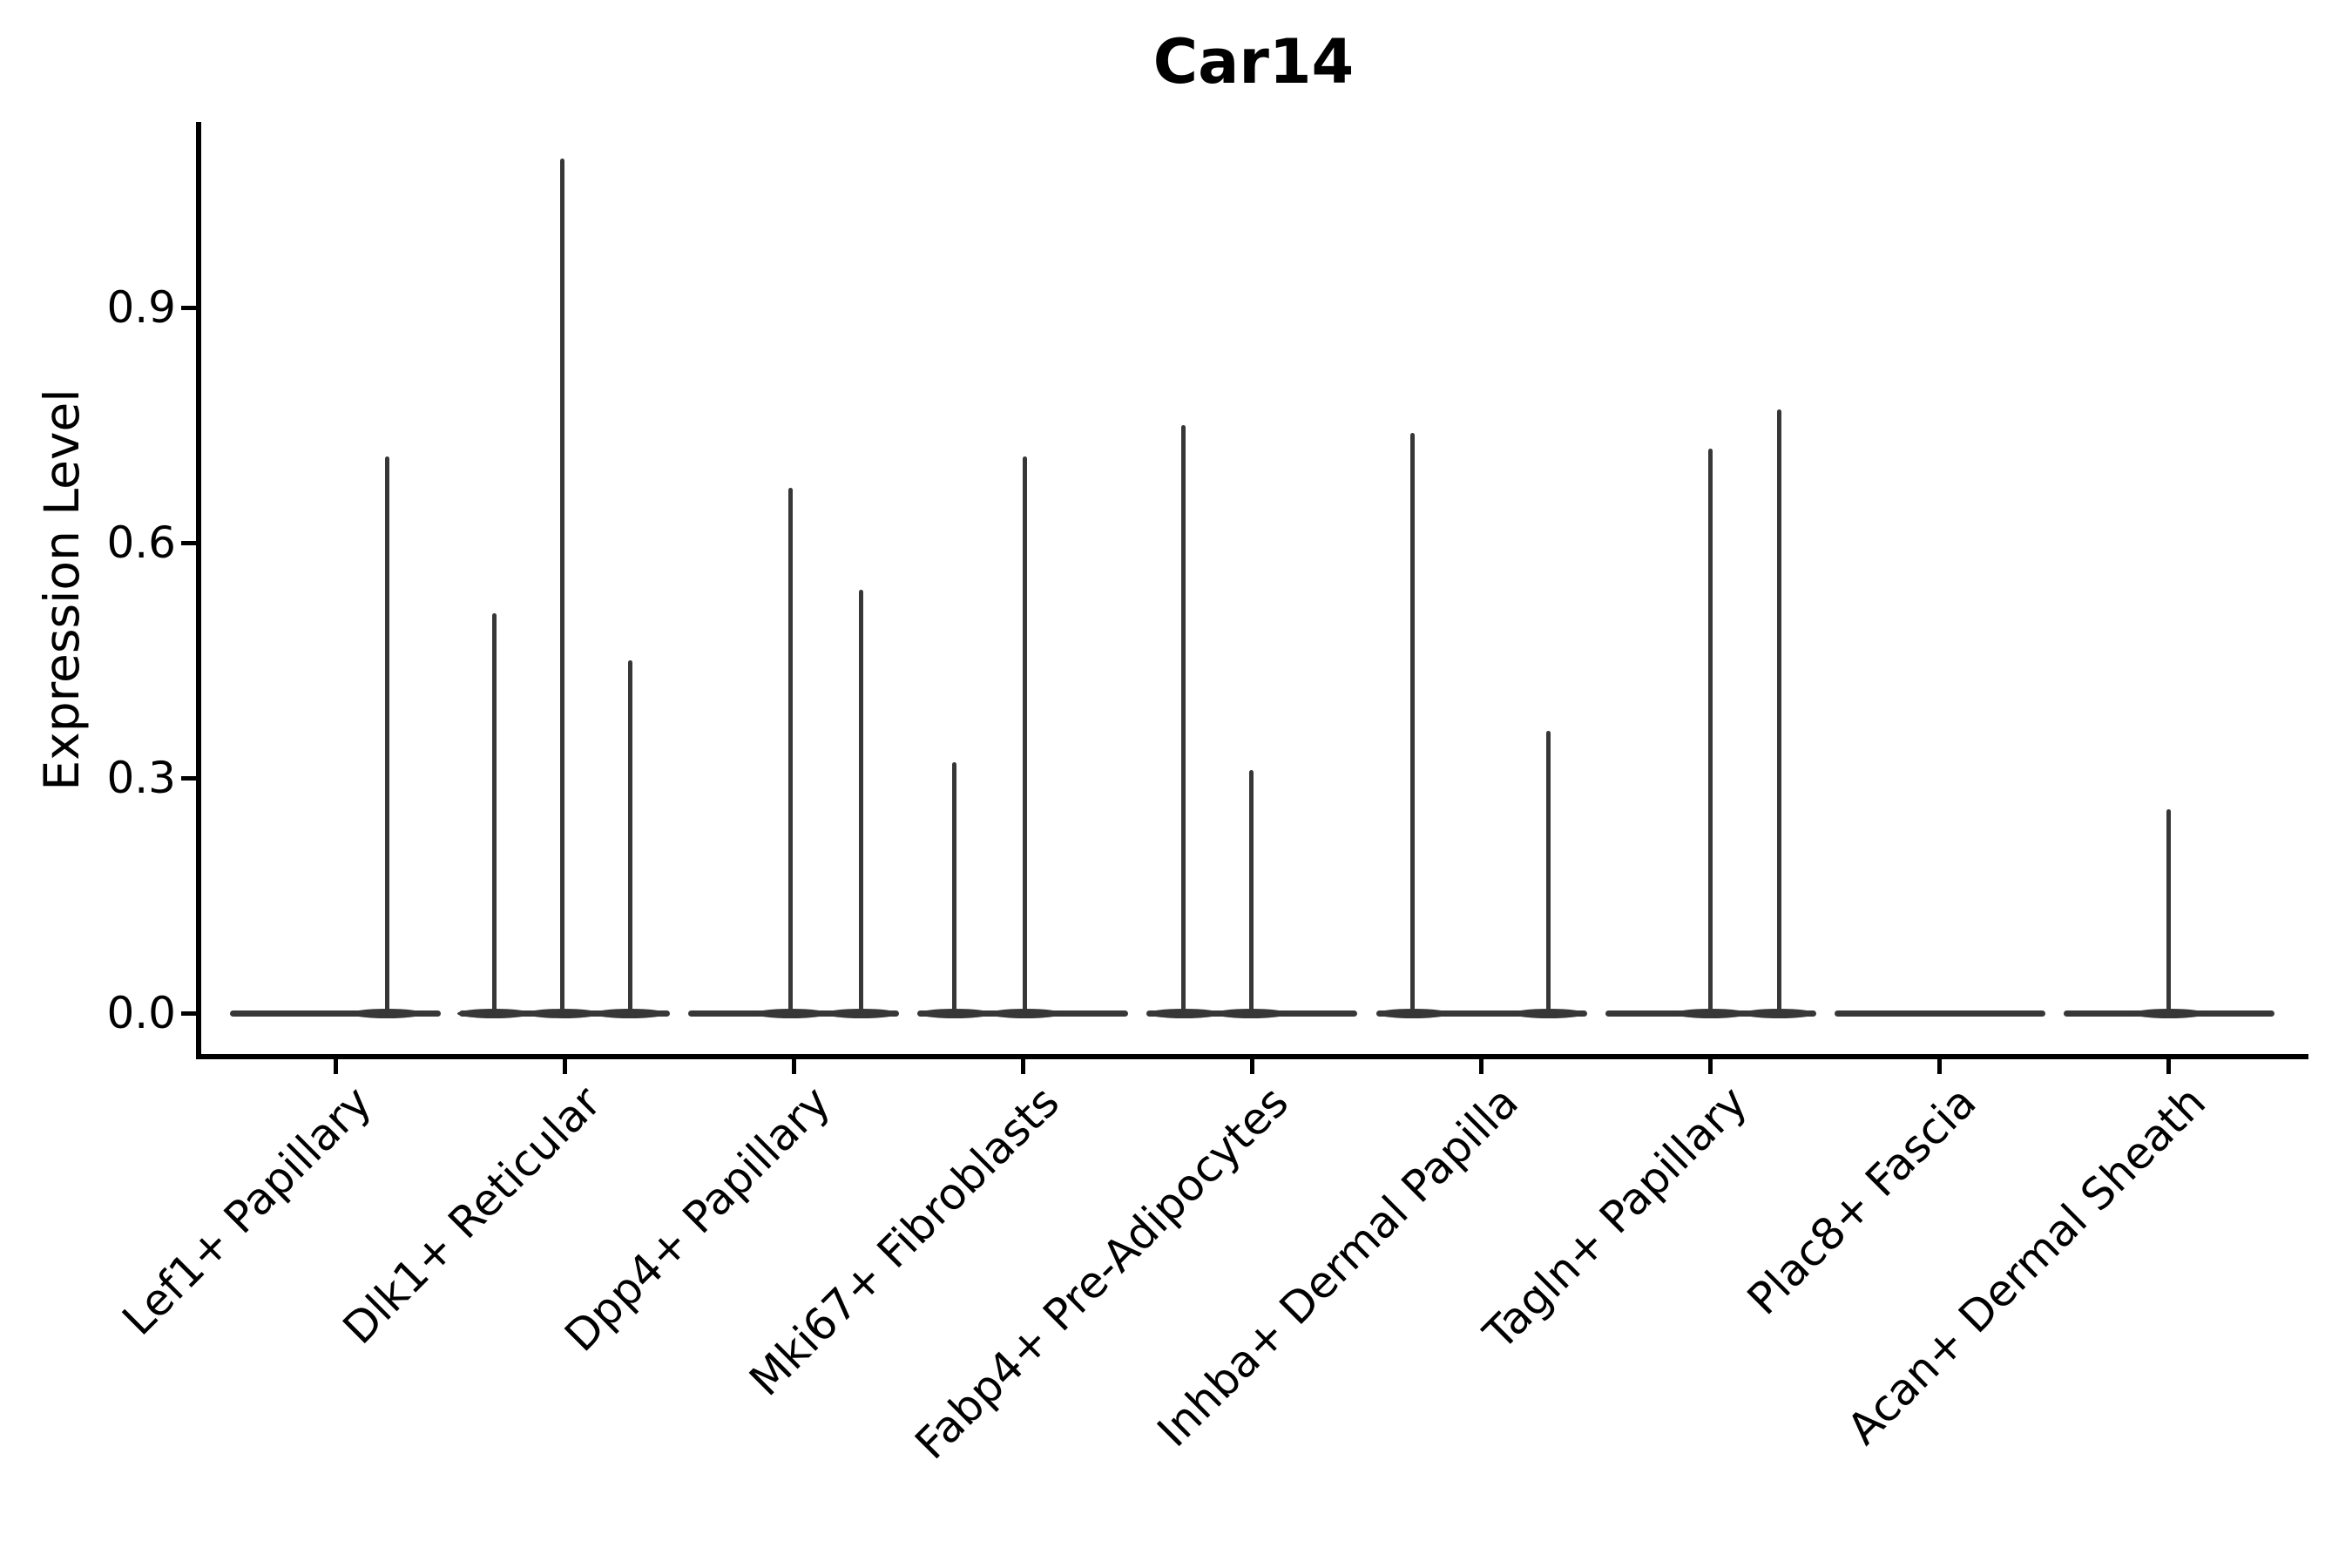 The image size is (2352, 1568). What do you see at coordinates (472, 1215) in the screenshot?
I see `x-tick-label: Dlk1+ Reticular` at bounding box center [472, 1215].